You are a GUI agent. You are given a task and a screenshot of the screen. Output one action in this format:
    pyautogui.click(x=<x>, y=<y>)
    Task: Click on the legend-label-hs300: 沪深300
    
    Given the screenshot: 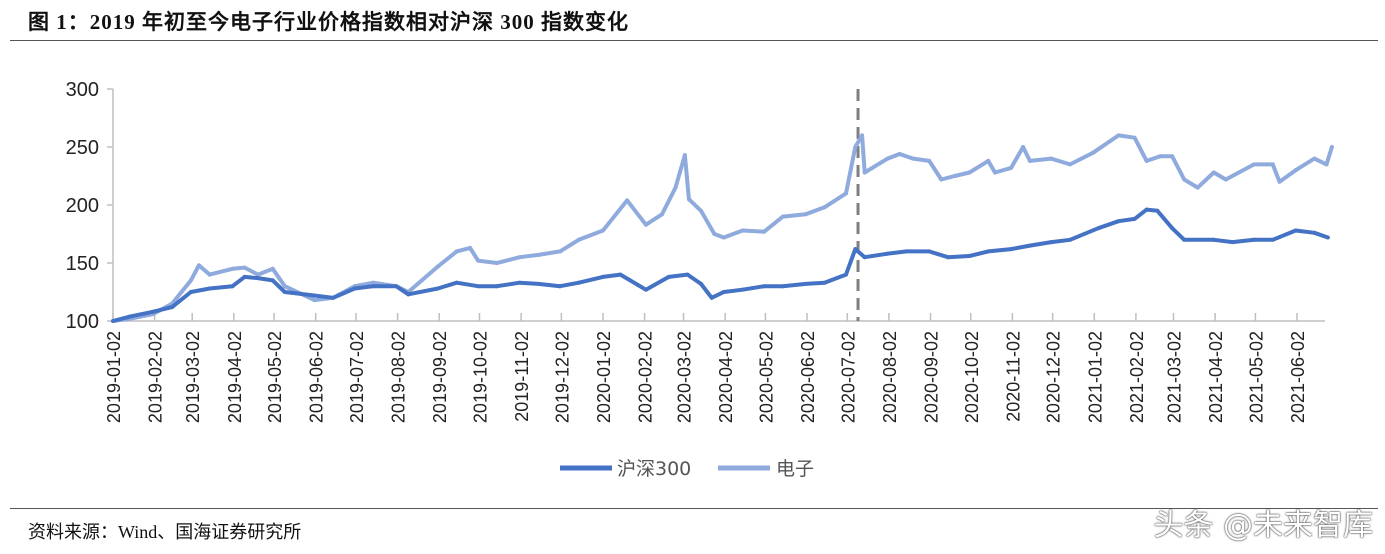 What is the action you would take?
    pyautogui.click(x=654, y=469)
    